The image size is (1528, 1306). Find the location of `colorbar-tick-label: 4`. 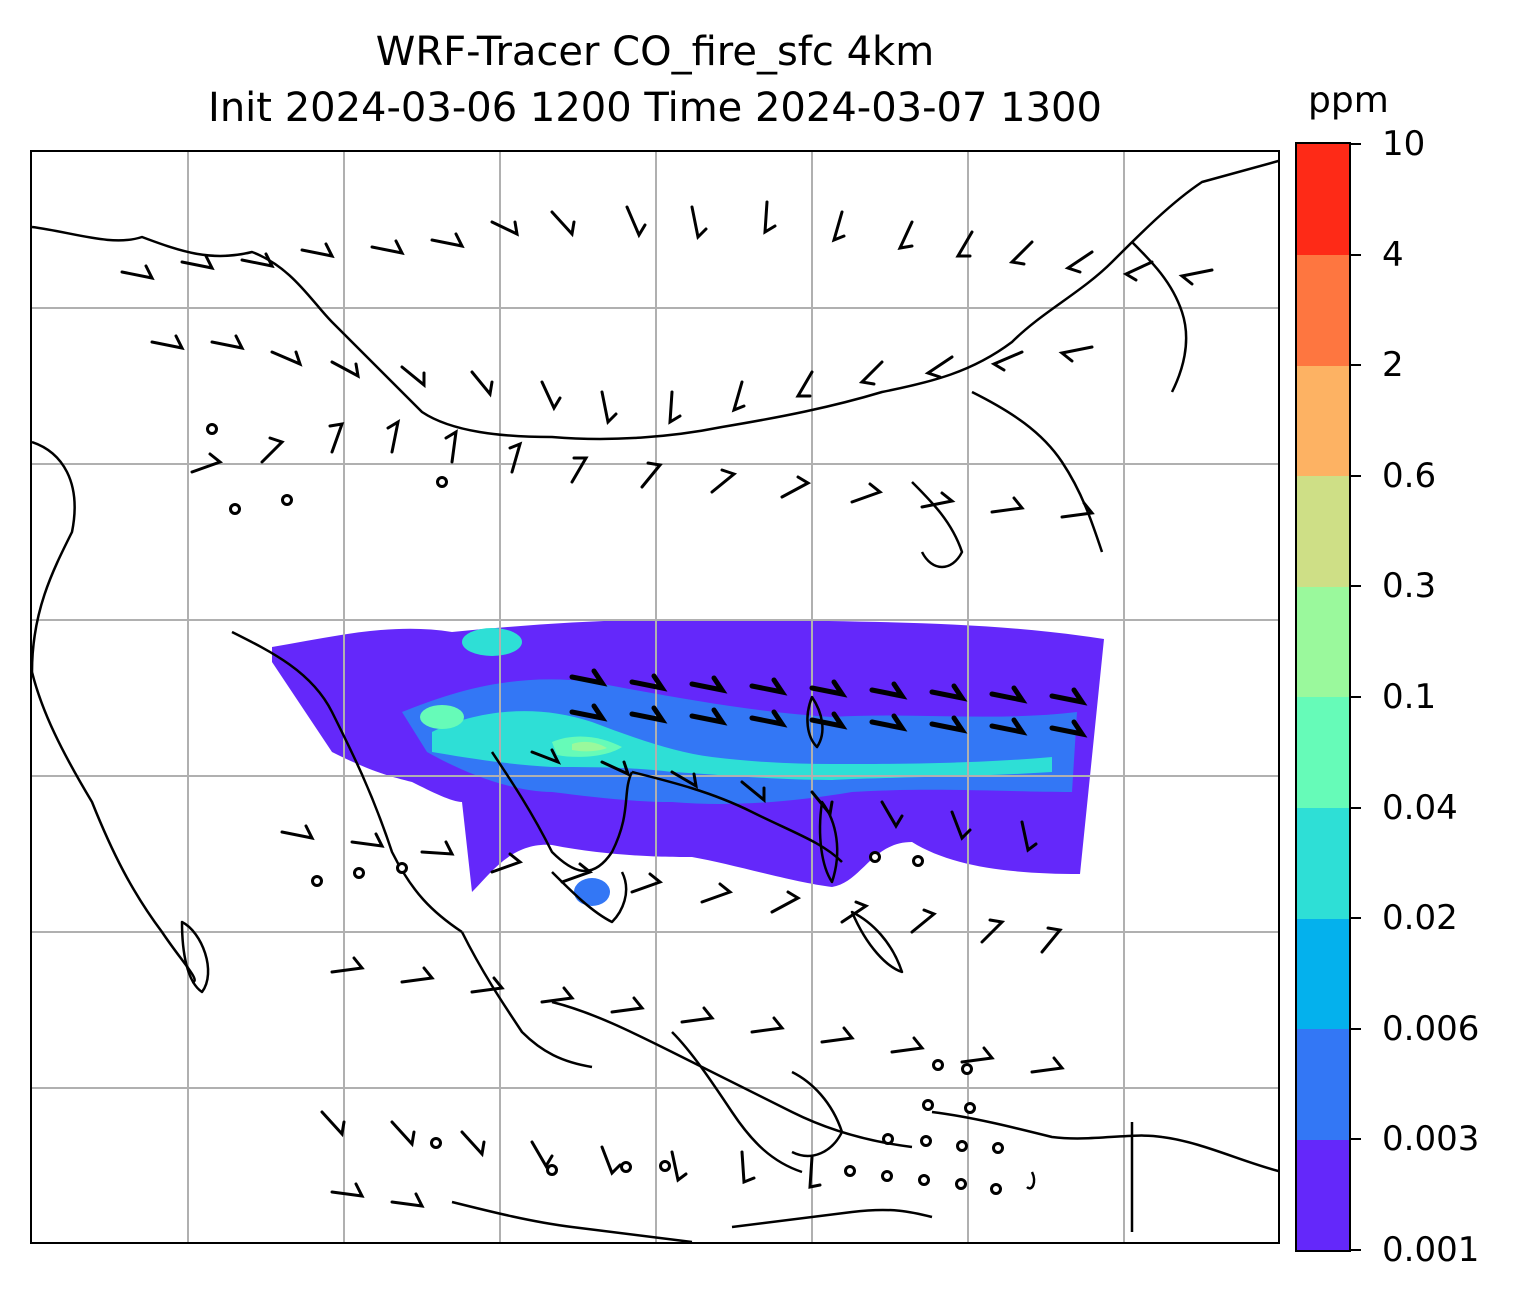

colorbar-tick-label: 4 is located at coordinates (1393, 254).